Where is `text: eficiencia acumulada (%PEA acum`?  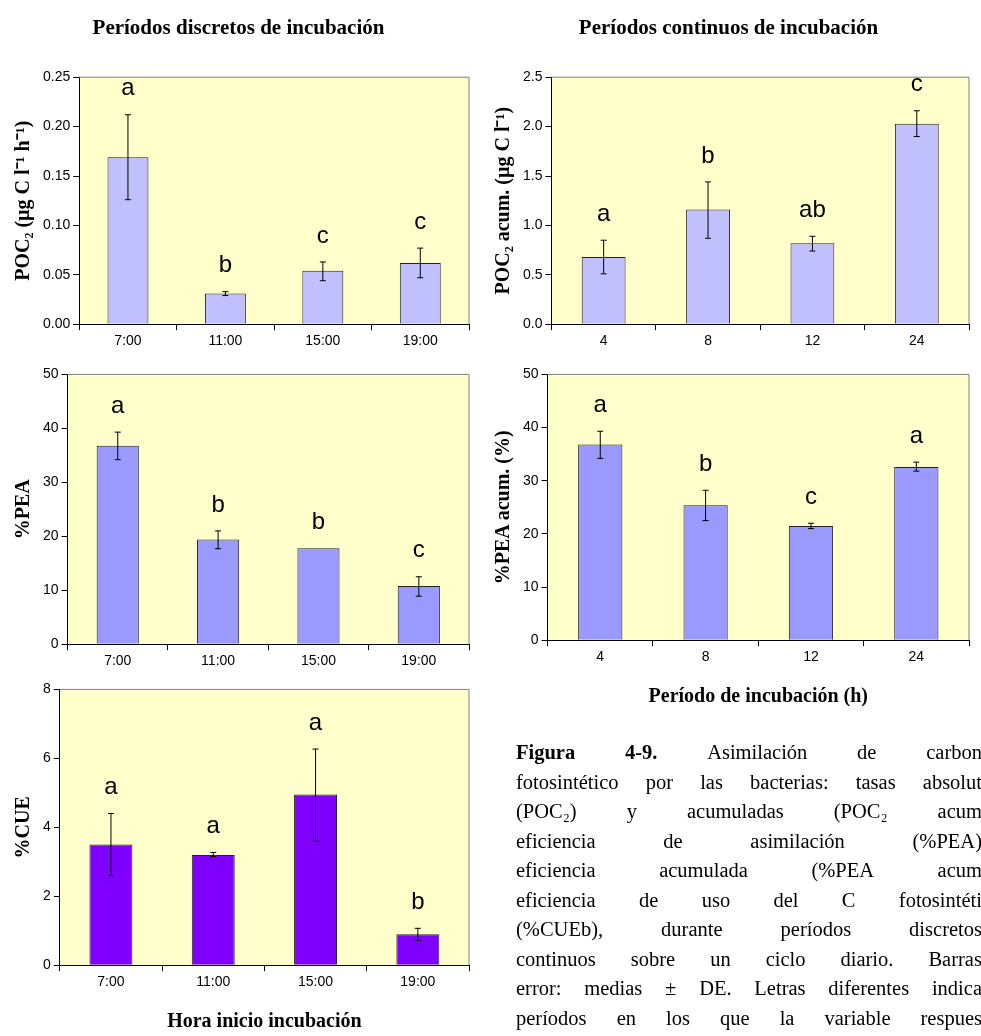 text: eficiencia acumulada (%PEA acum is located at coordinates (748, 870).